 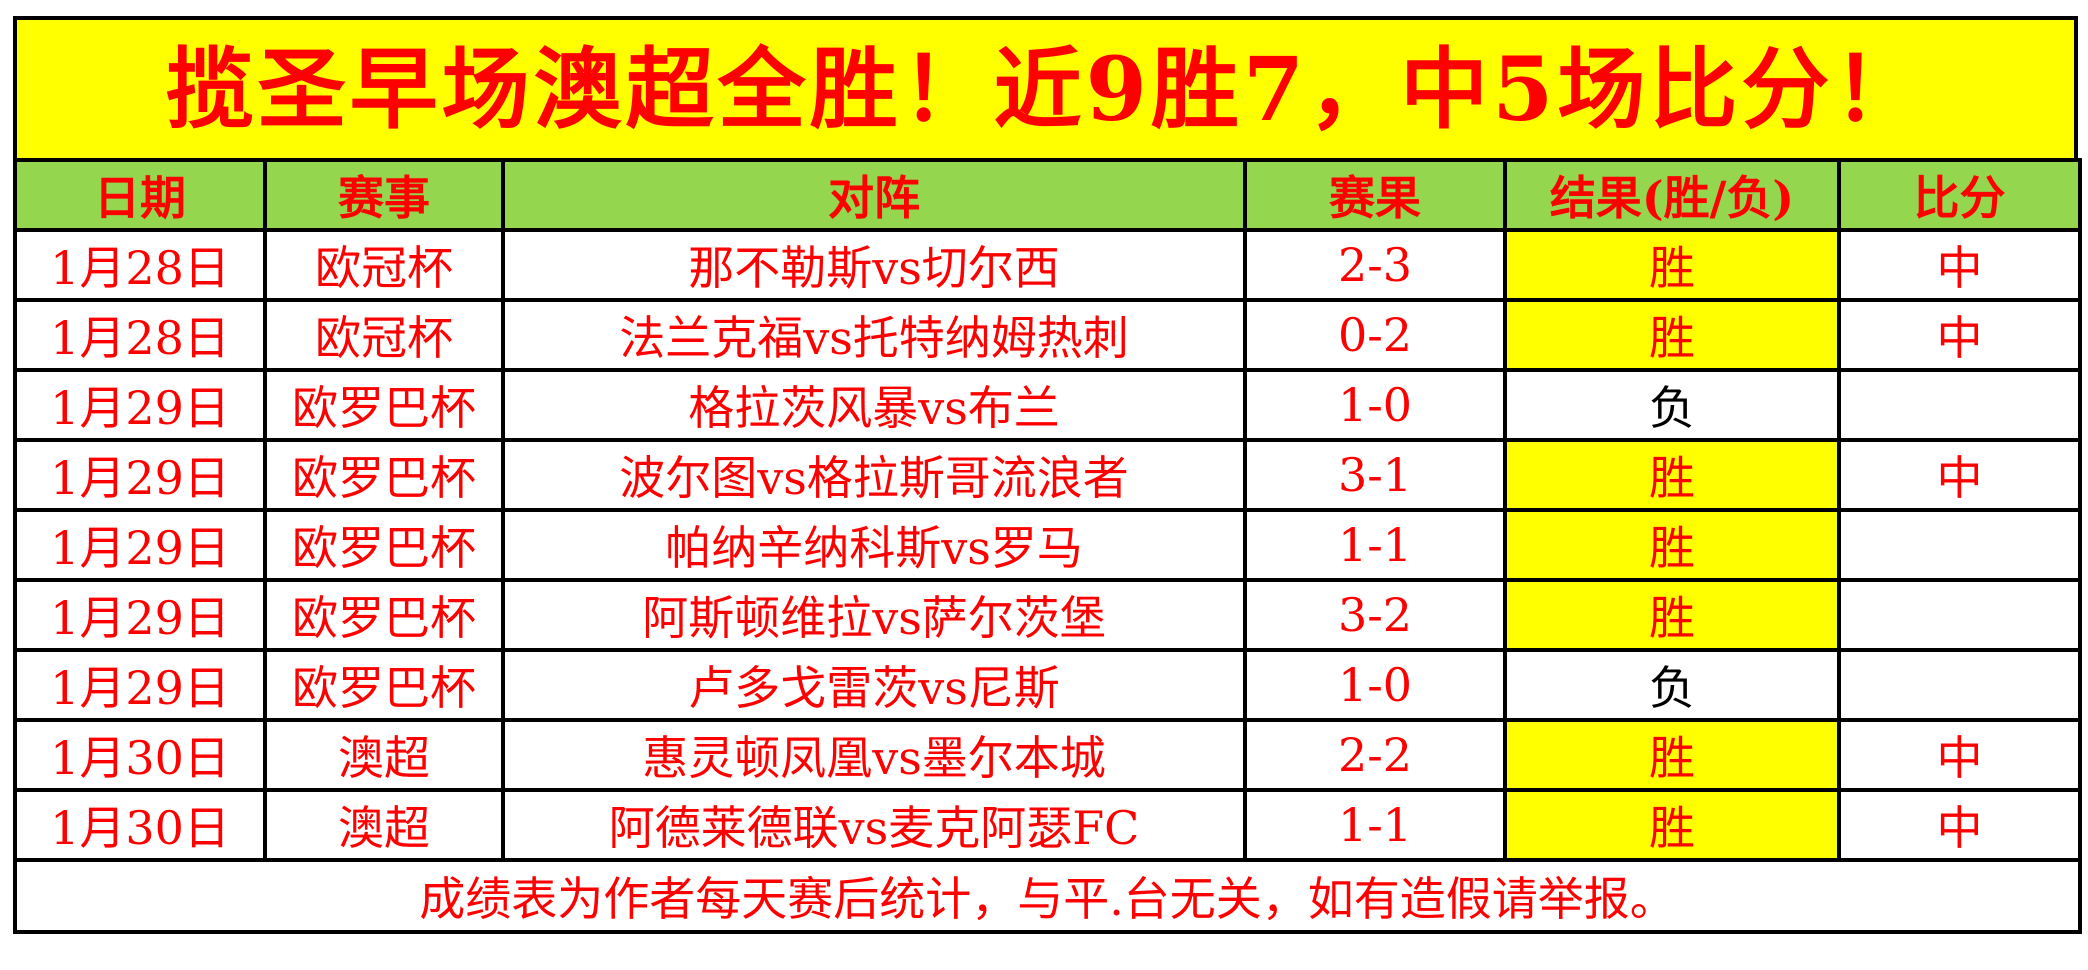 I want to click on cell-match: 阿斯顿维拉vs萨尔茨堡, so click(x=874, y=615).